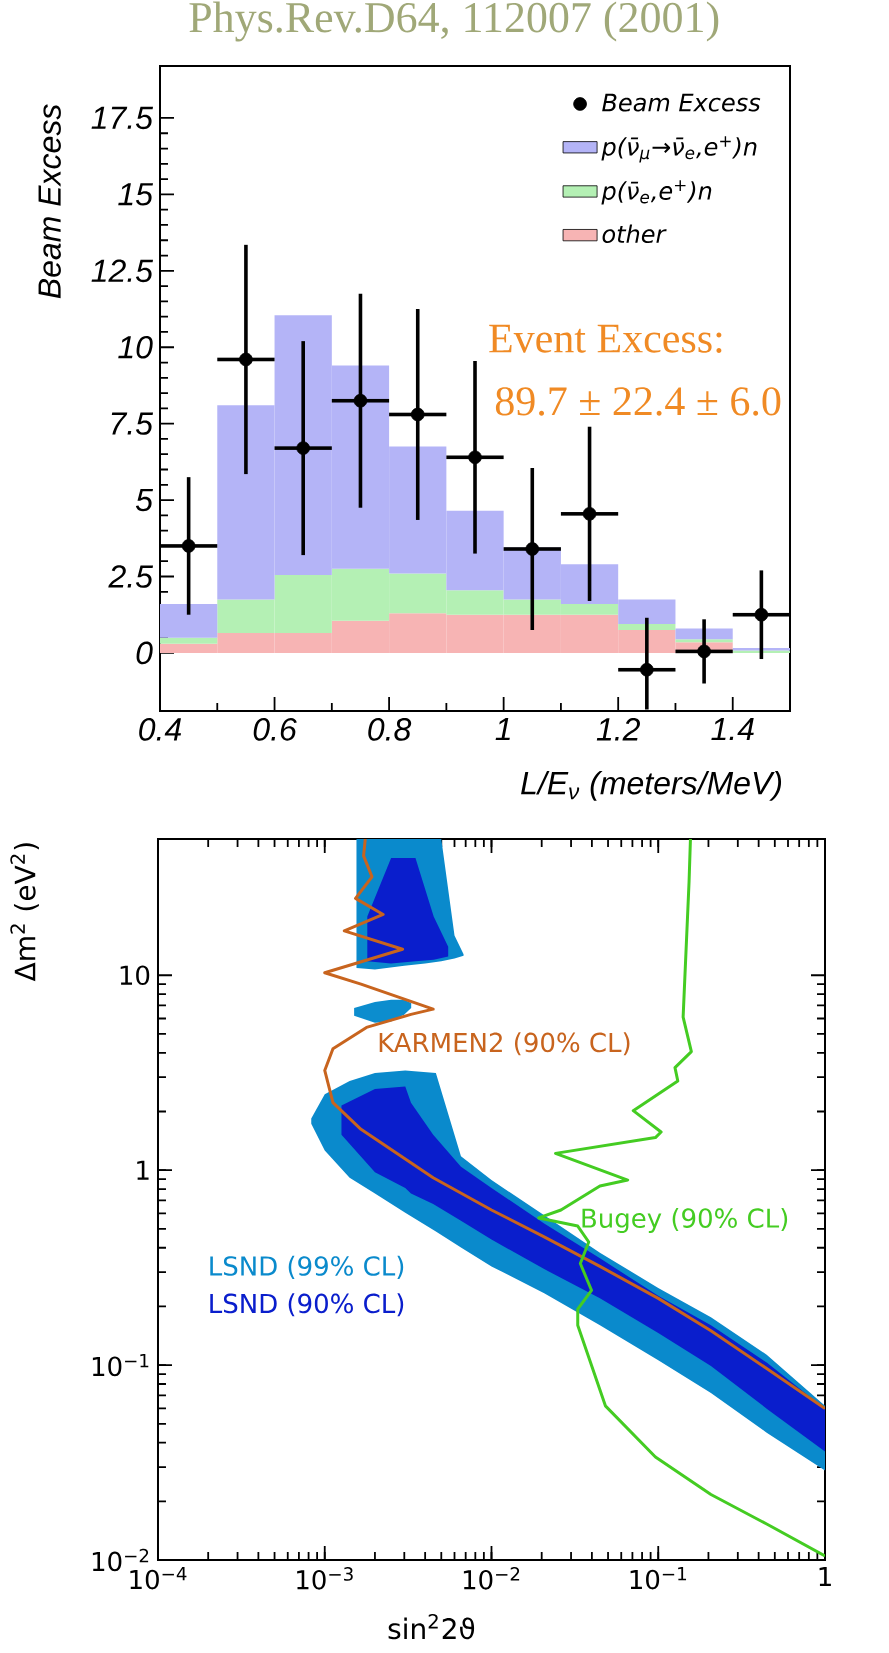  I want to click on x-tick-label: 1.4, so click(732, 729).